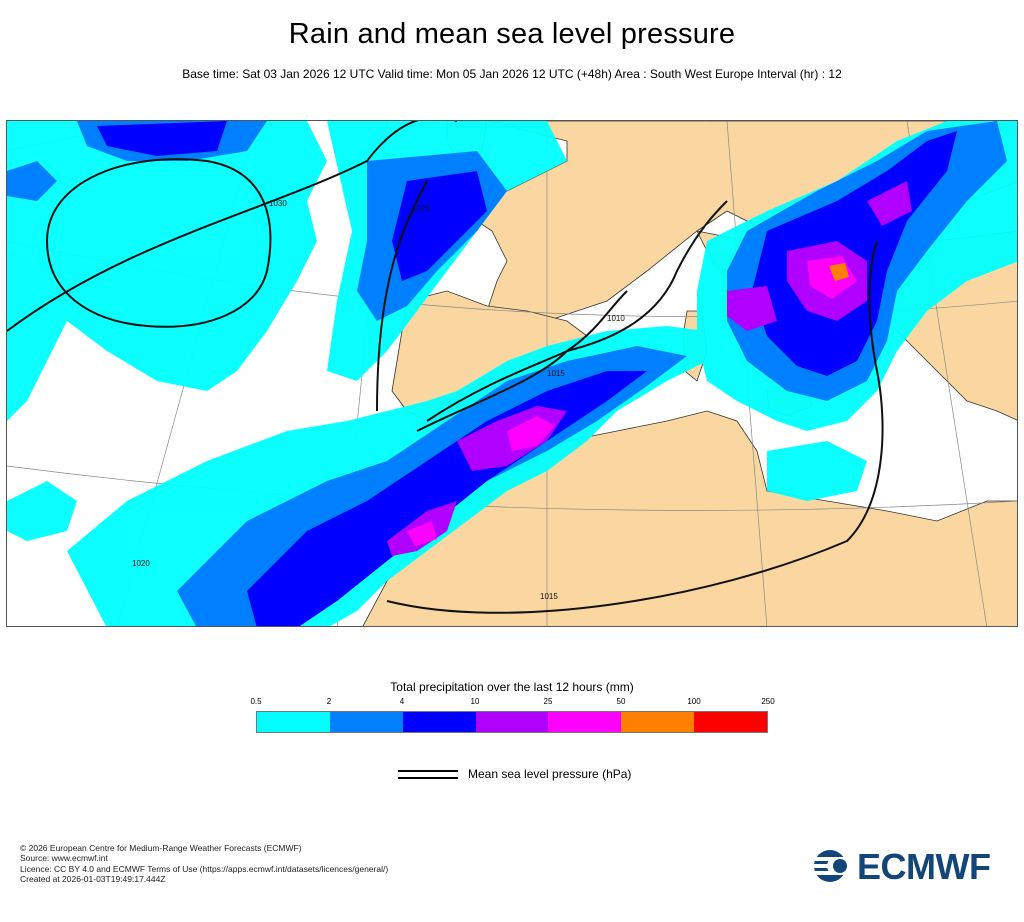 The width and height of the screenshot is (1024, 922). I want to click on precip-orange, so click(839, 272).